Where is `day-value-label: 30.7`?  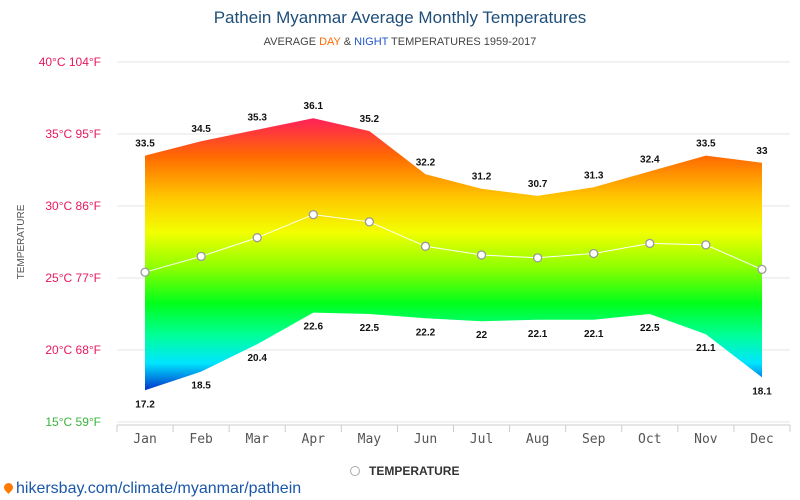 day-value-label: 30.7 is located at coordinates (538, 184).